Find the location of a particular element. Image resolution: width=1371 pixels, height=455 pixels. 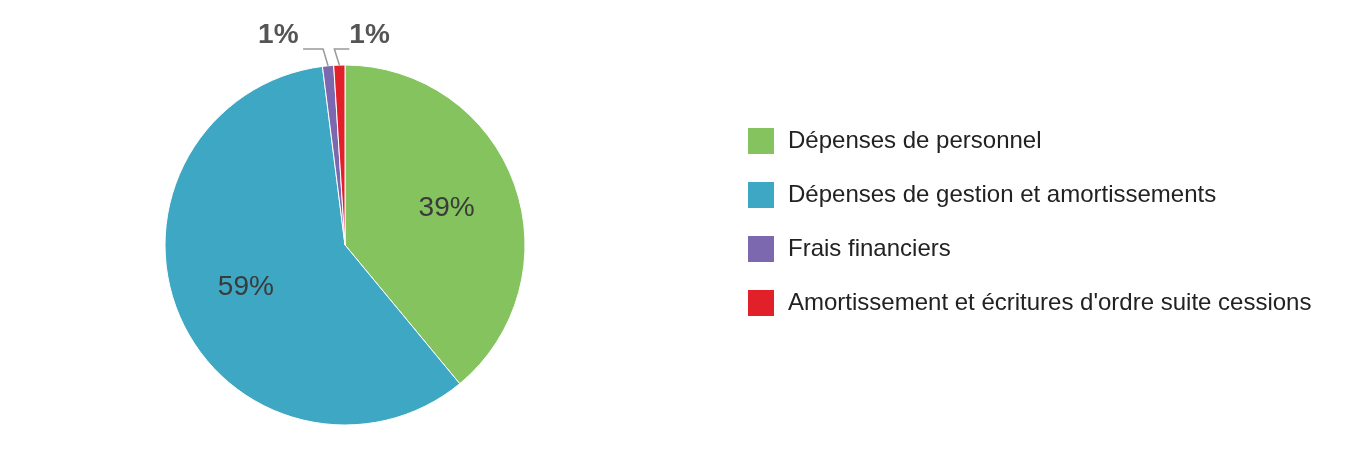

legend-label: Amortissement et écritures d'ordre suite cessions is located at coordinates (1050, 302).